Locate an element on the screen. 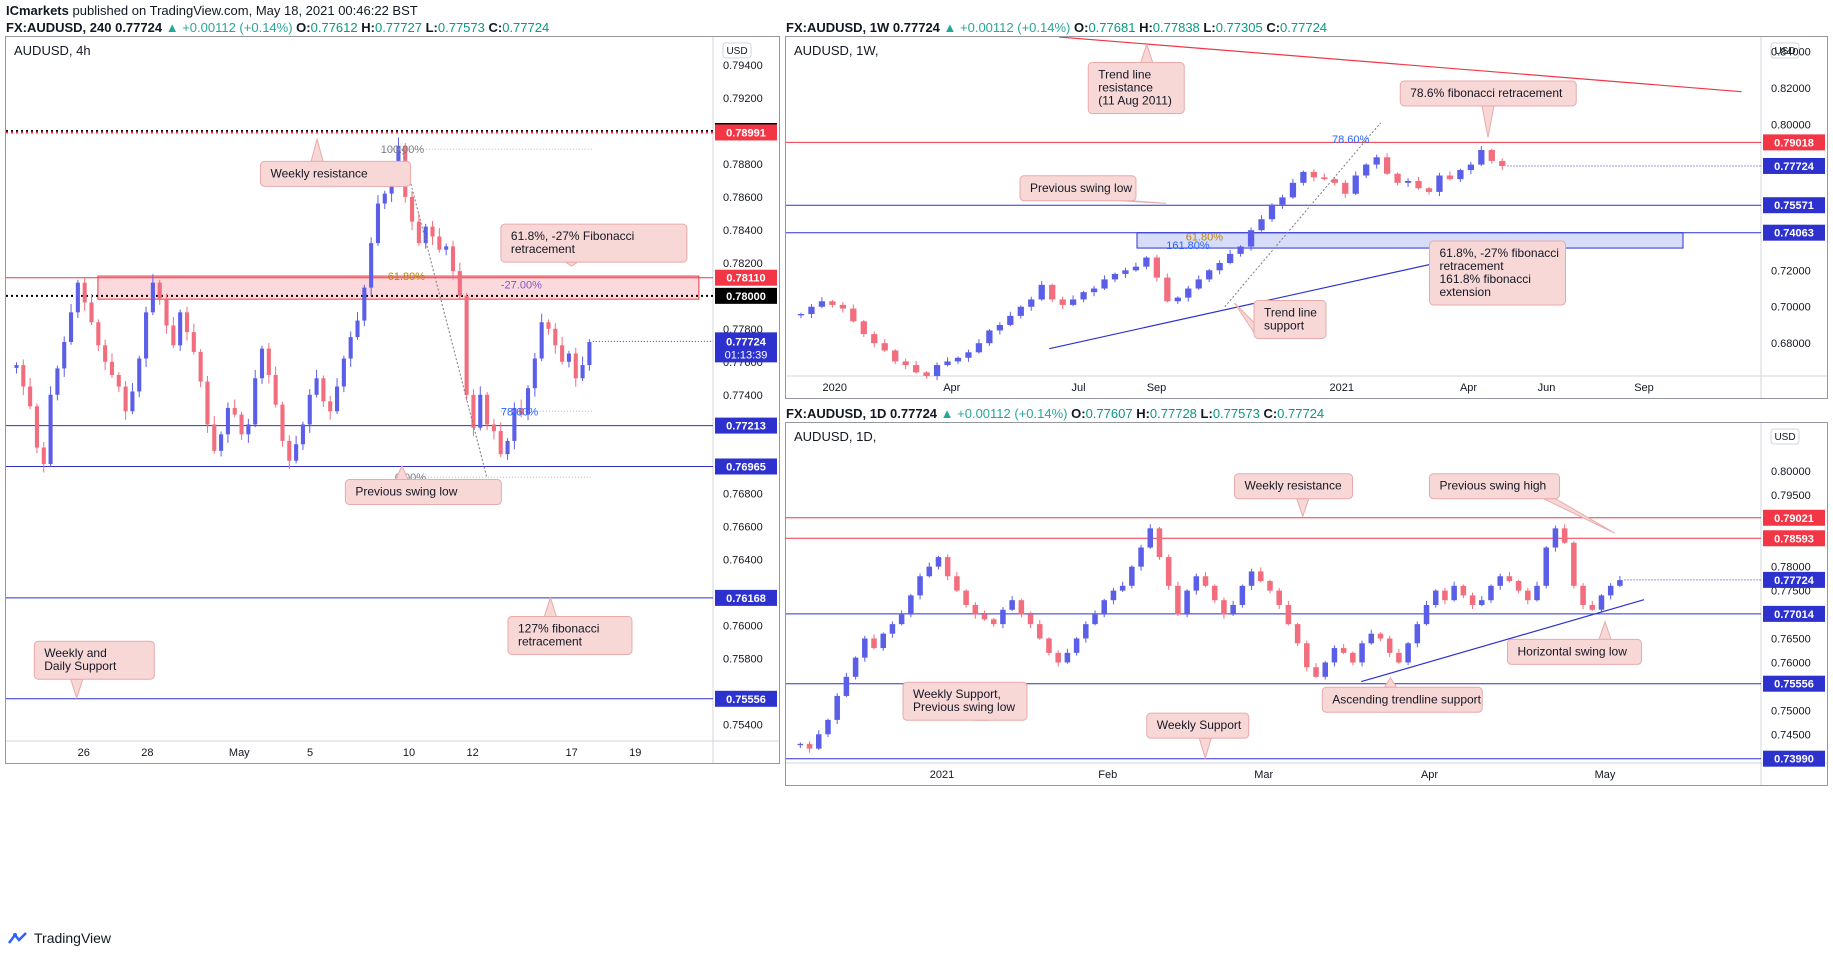  callout-text: Ascending trendline support is located at coordinates (1406, 699).